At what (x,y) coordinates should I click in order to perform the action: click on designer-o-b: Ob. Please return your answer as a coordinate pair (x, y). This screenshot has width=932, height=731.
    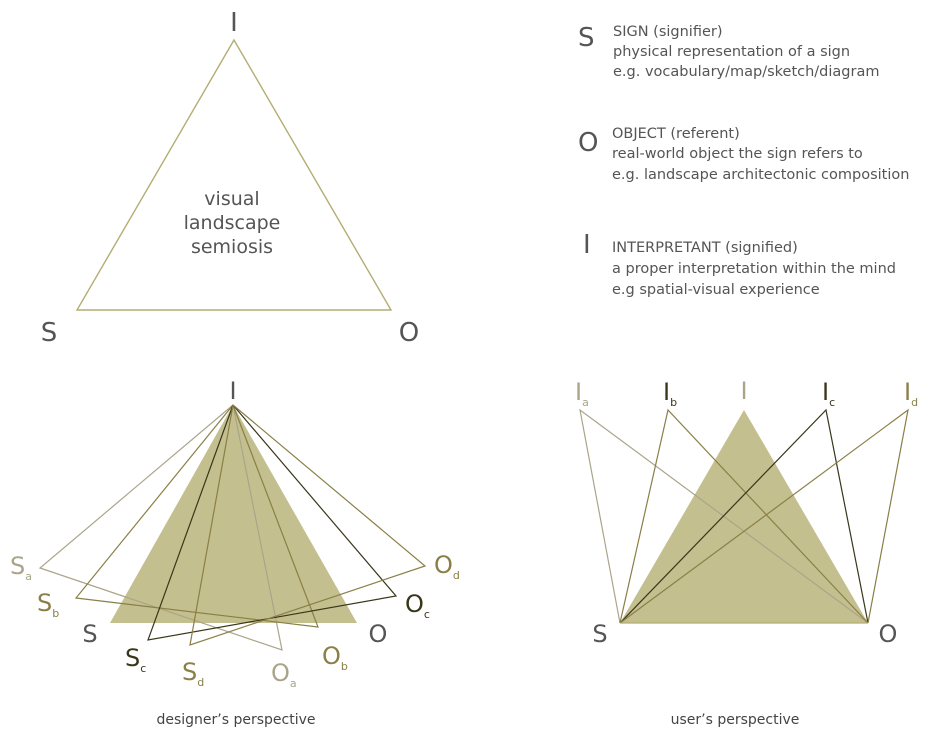
    Looking at the image, I should click on (335, 657).